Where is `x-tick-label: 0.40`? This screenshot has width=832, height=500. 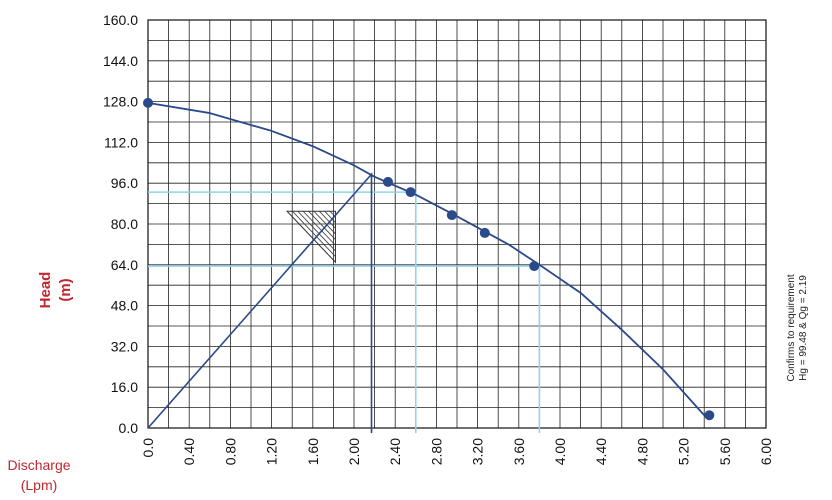 x-tick-label: 0.40 is located at coordinates (189, 451).